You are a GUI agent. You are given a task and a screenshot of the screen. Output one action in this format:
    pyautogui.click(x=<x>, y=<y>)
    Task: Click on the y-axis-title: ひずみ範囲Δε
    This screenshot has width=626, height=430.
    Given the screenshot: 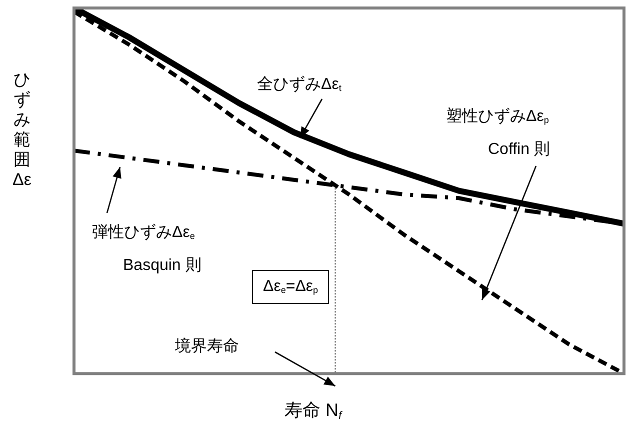 What is the action you would take?
    pyautogui.click(x=22, y=130)
    